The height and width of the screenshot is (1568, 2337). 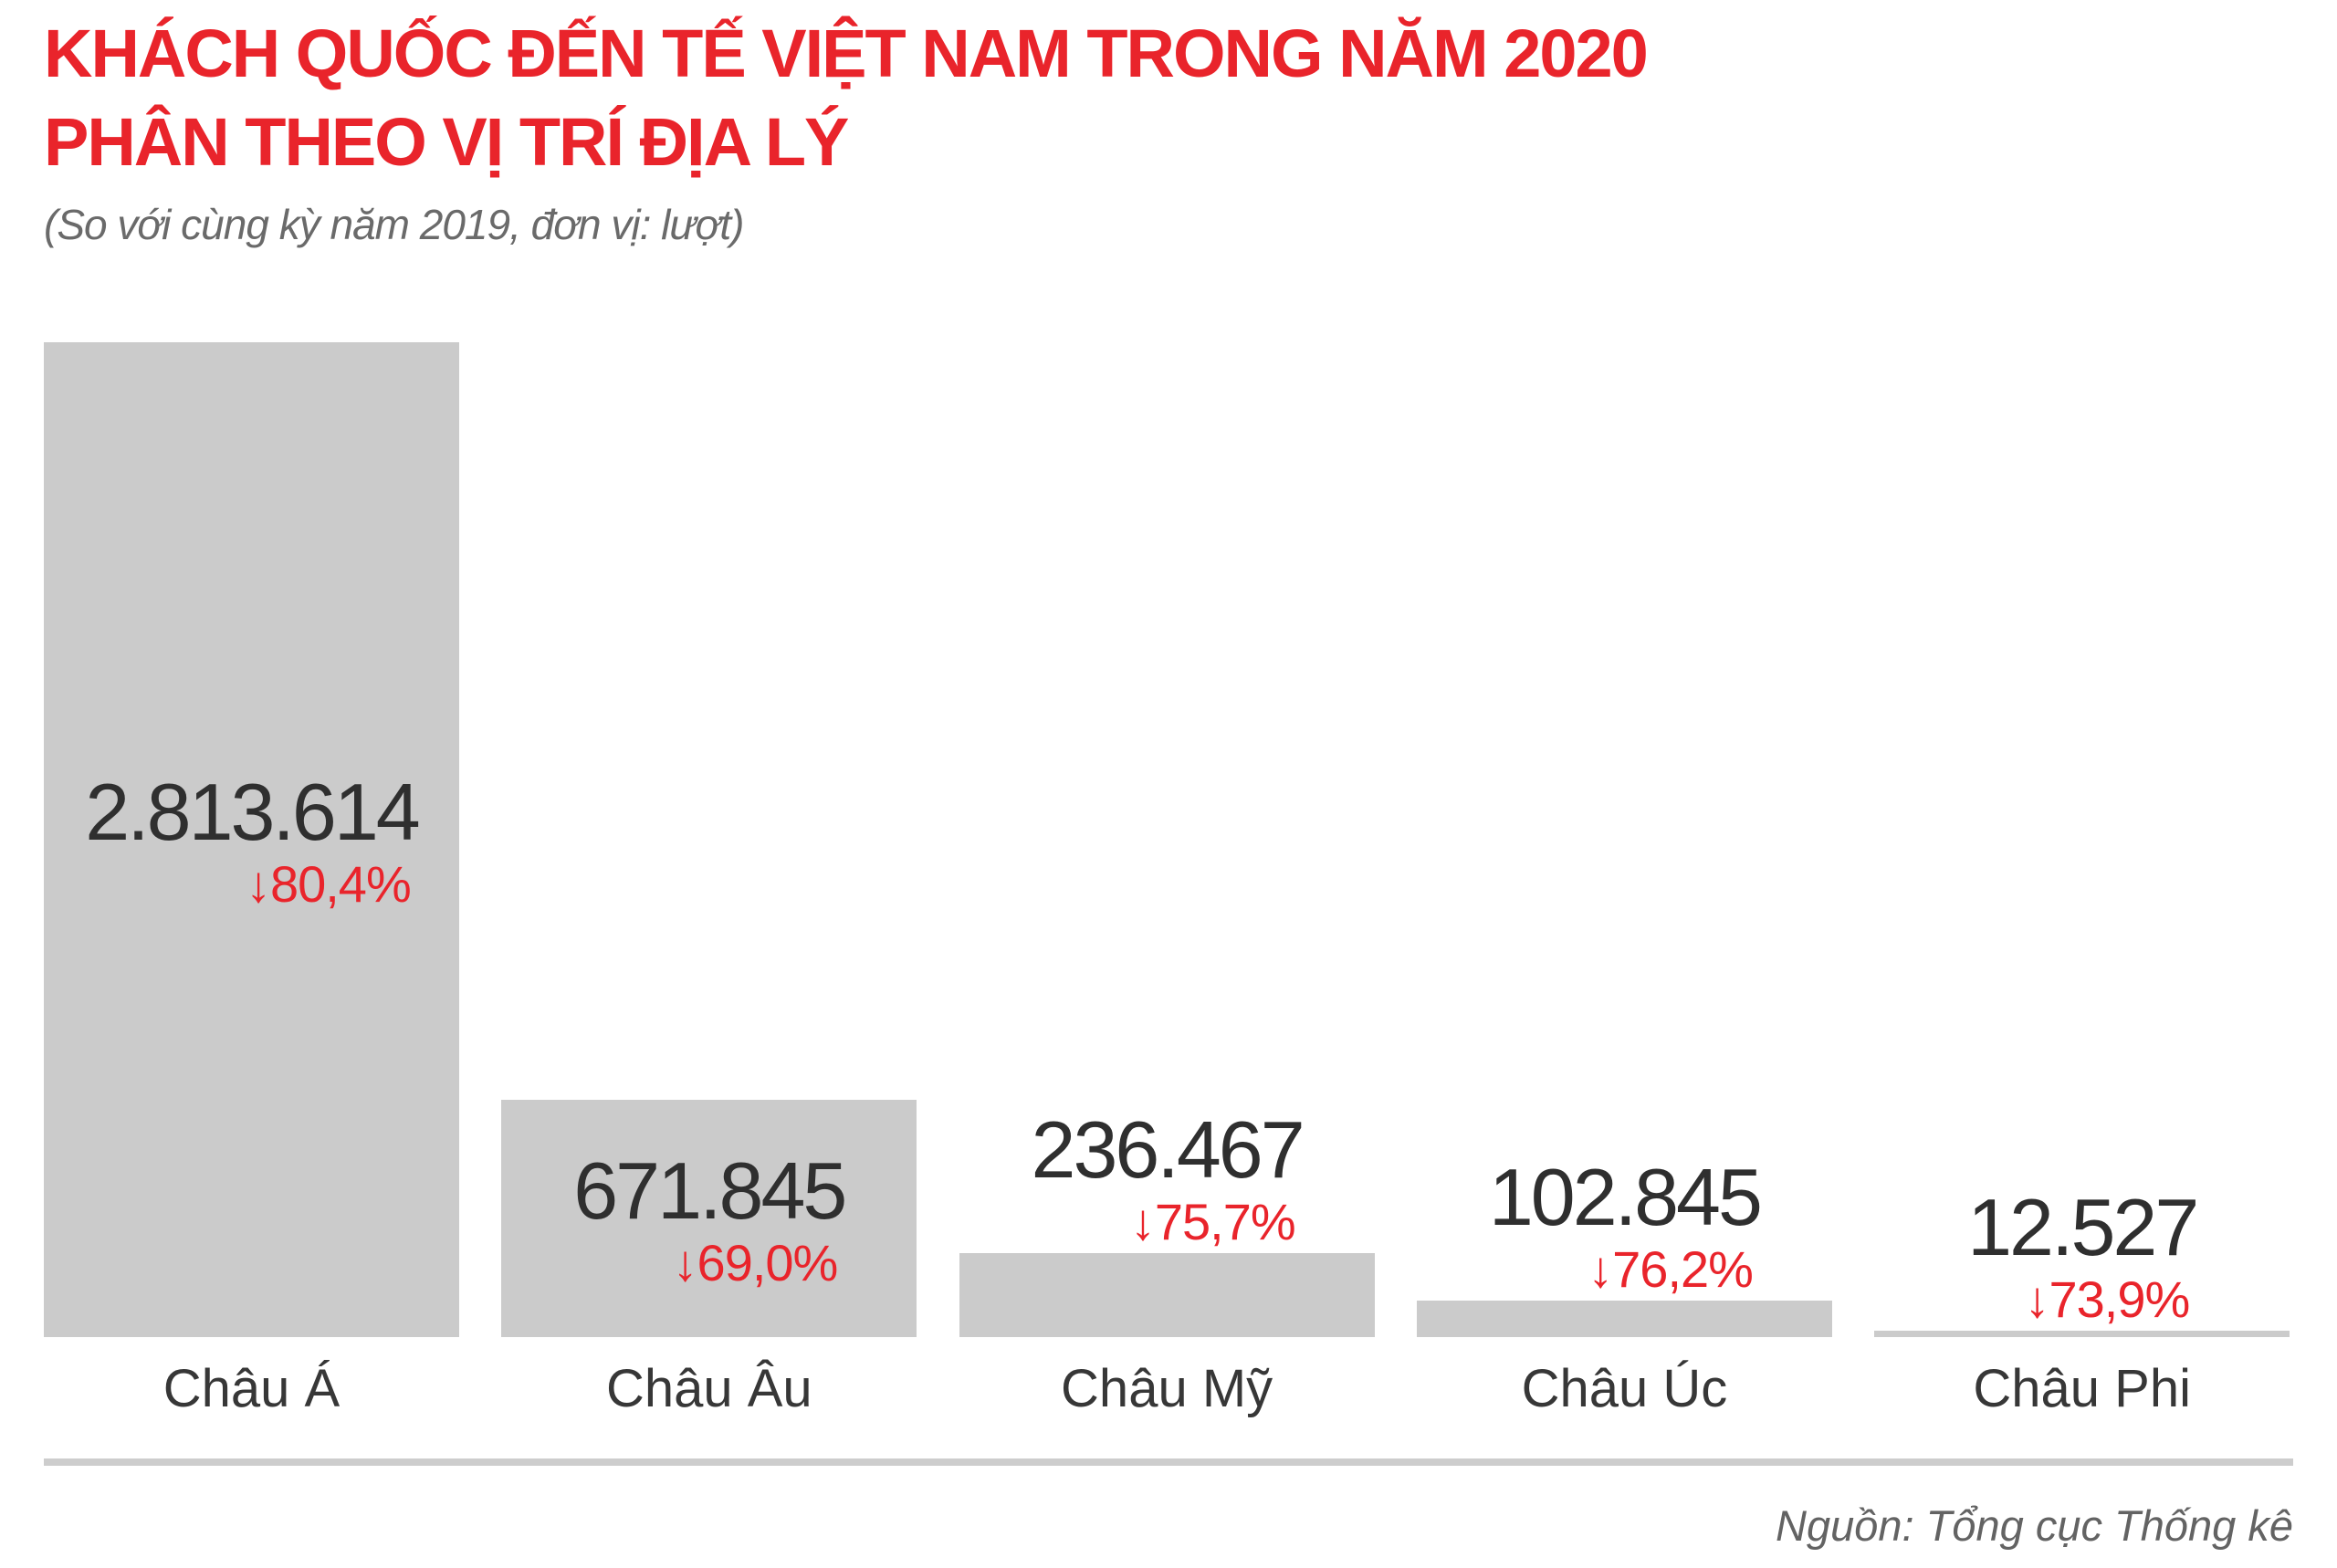 I want to click on category-label-chau-au: Châu Âu, so click(x=708, y=1389).